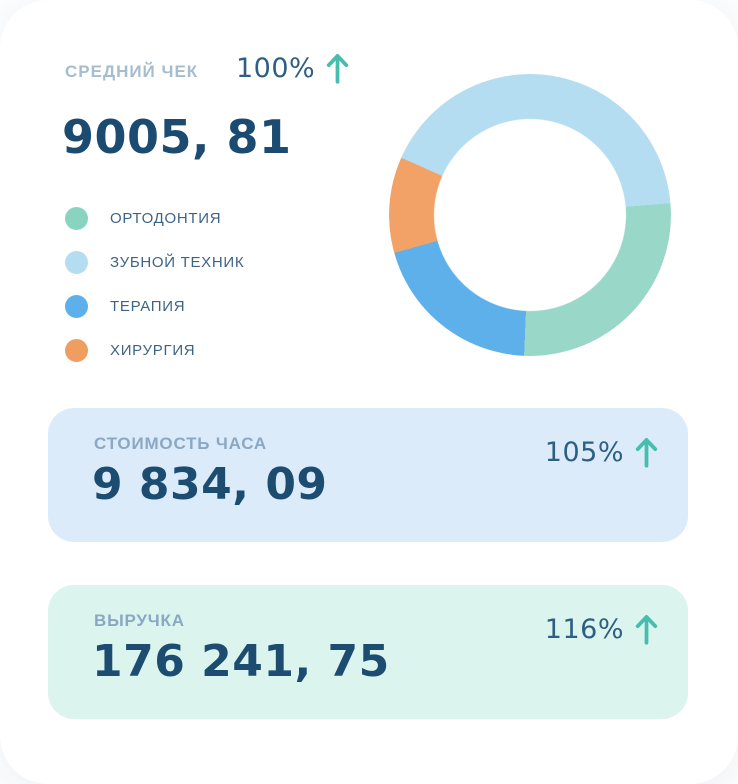  What do you see at coordinates (584, 629) in the screenshot?
I see `stat-card-percent: 116%` at bounding box center [584, 629].